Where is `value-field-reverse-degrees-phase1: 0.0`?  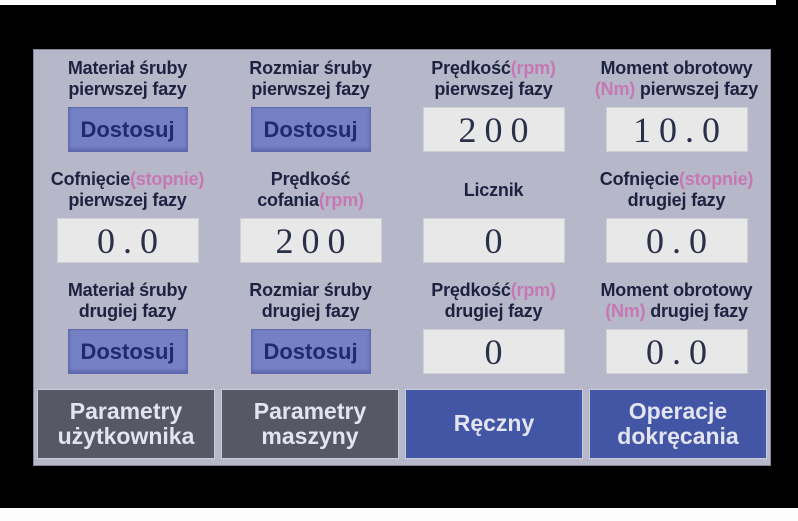
value-field-reverse-degrees-phase1: 0.0 is located at coordinates (127, 240).